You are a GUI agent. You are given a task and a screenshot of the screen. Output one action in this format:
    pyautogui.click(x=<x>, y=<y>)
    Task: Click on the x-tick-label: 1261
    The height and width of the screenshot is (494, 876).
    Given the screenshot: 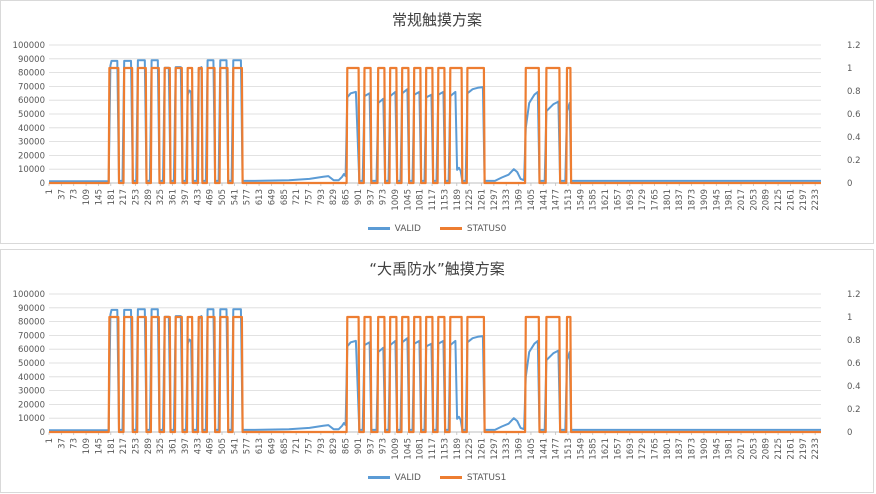 What is the action you would take?
    pyautogui.click(x=483, y=200)
    